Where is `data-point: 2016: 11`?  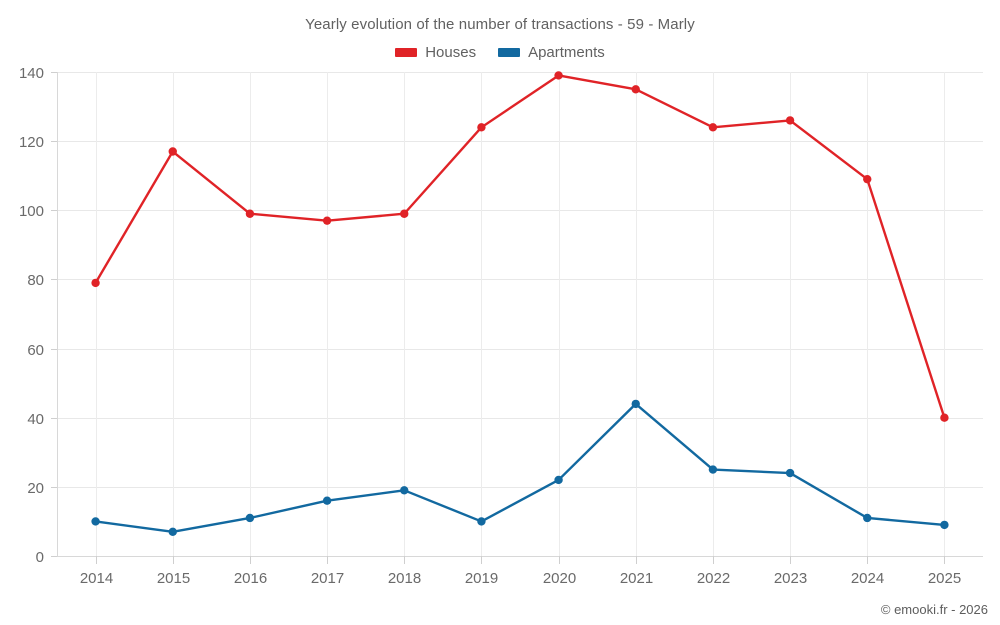
data-point: 2016: 11 is located at coordinates (250, 518).